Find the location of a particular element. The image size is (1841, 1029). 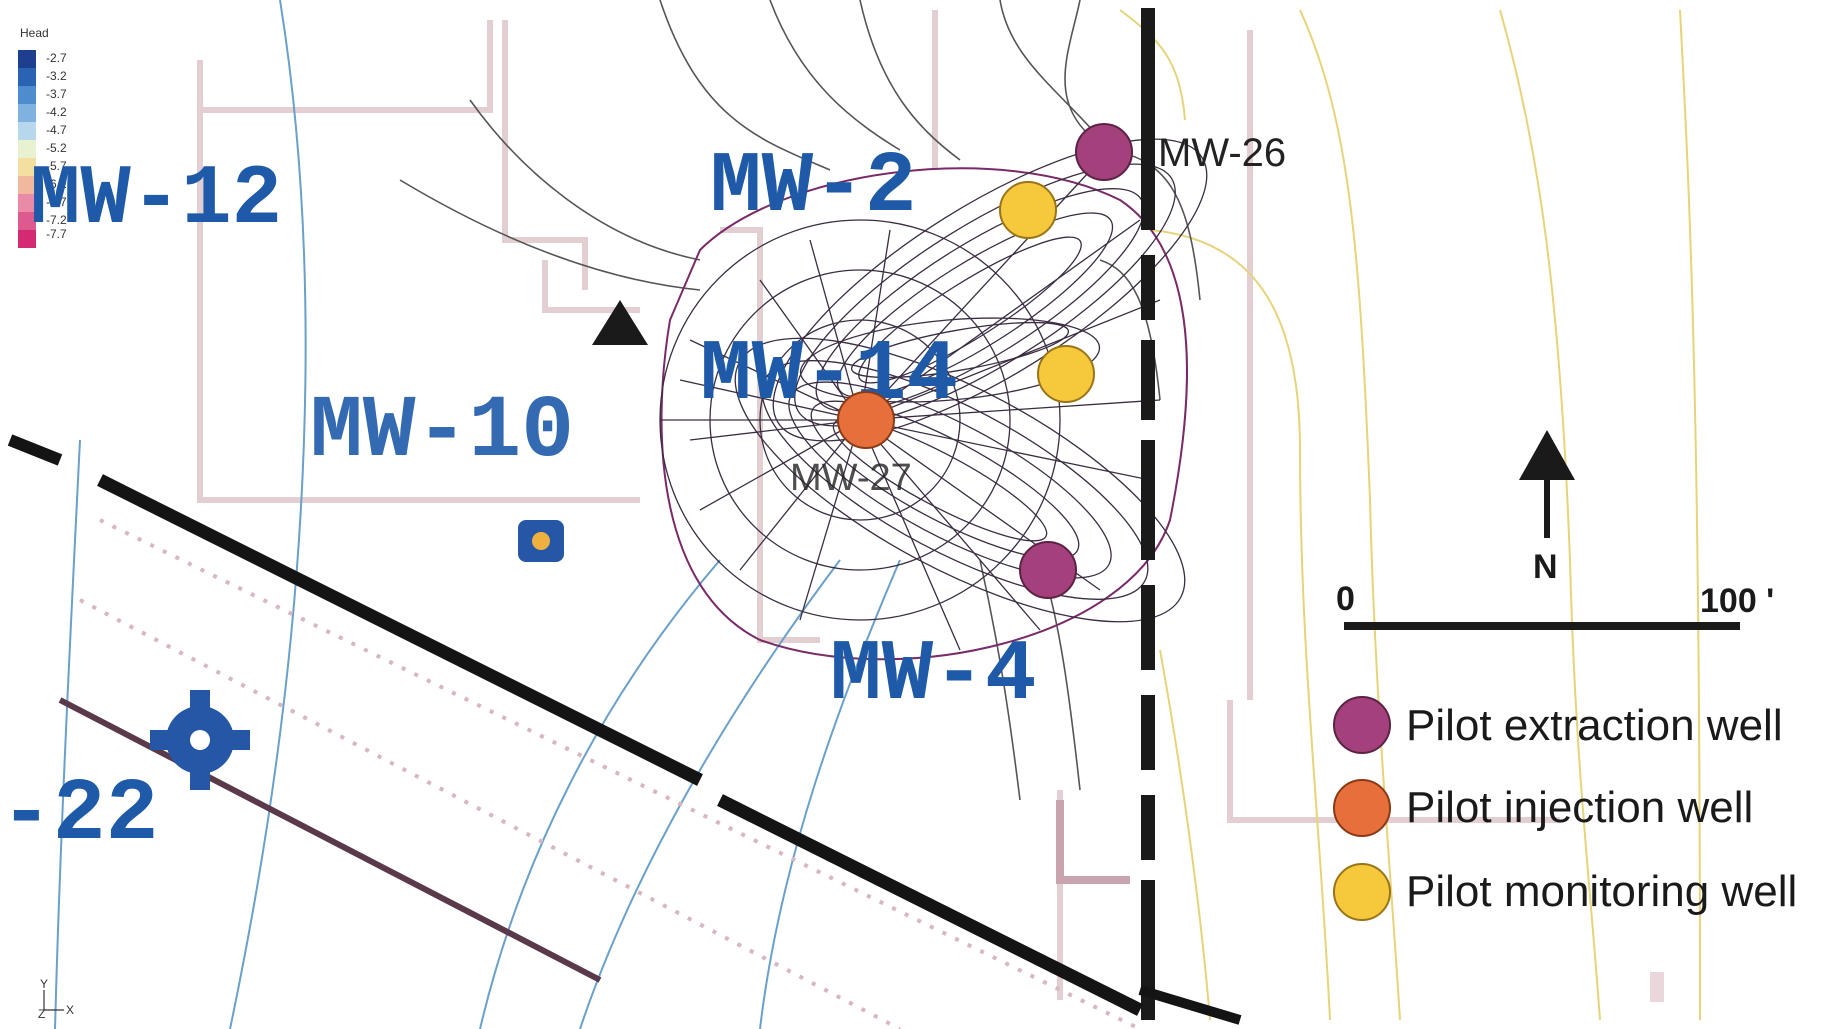

colorbar-tick: -6.7 is located at coordinates (56, 202).